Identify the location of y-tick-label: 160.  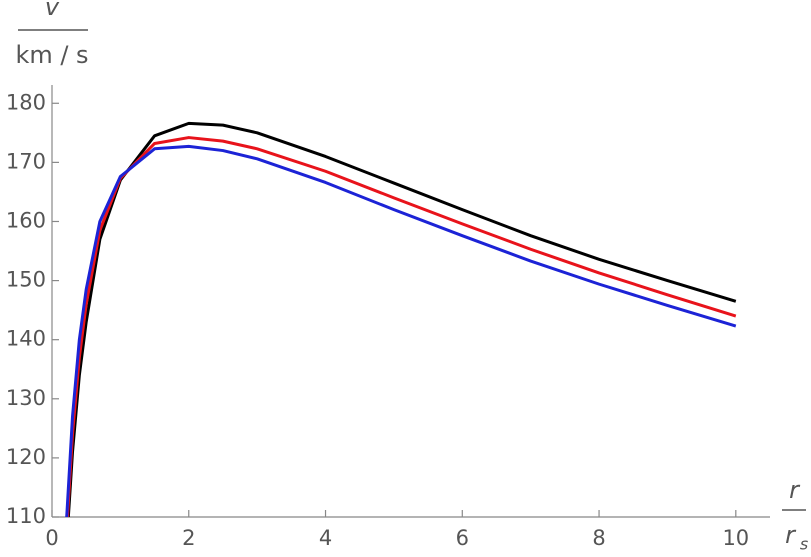
(26, 220).